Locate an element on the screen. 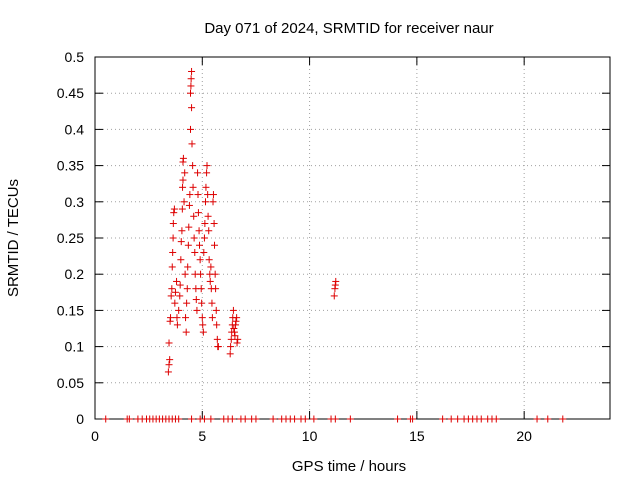  x-tick-label: 10 is located at coordinates (310, 436).